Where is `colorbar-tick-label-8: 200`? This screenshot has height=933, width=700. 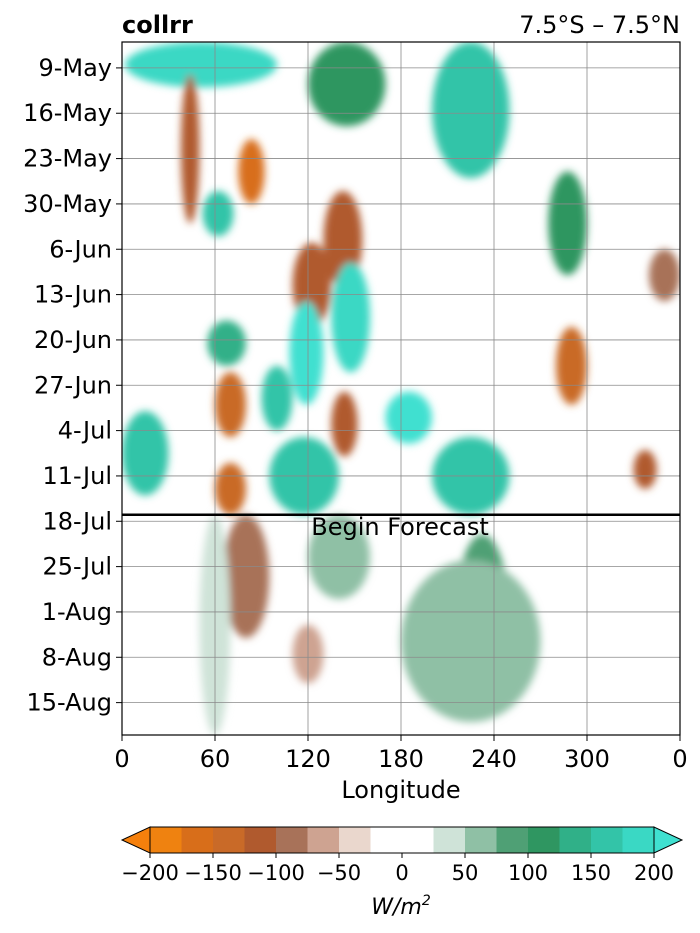 colorbar-tick-label-8: 200 is located at coordinates (654, 873).